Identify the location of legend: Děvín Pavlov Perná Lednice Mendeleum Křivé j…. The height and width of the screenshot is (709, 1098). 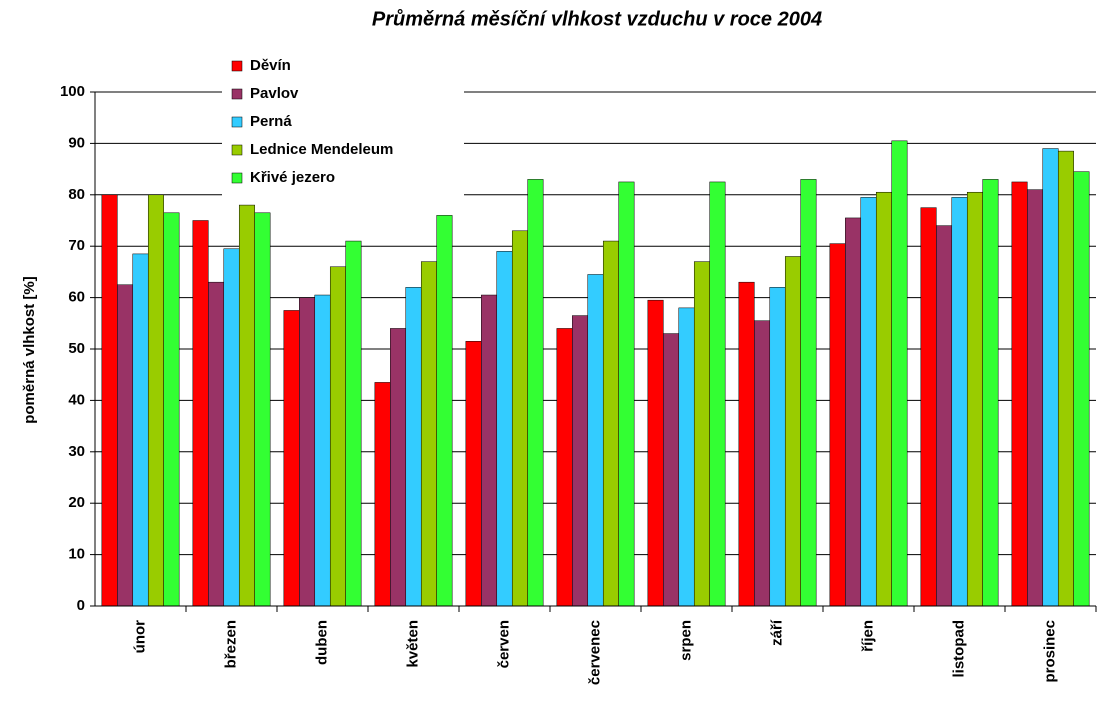
(343, 124).